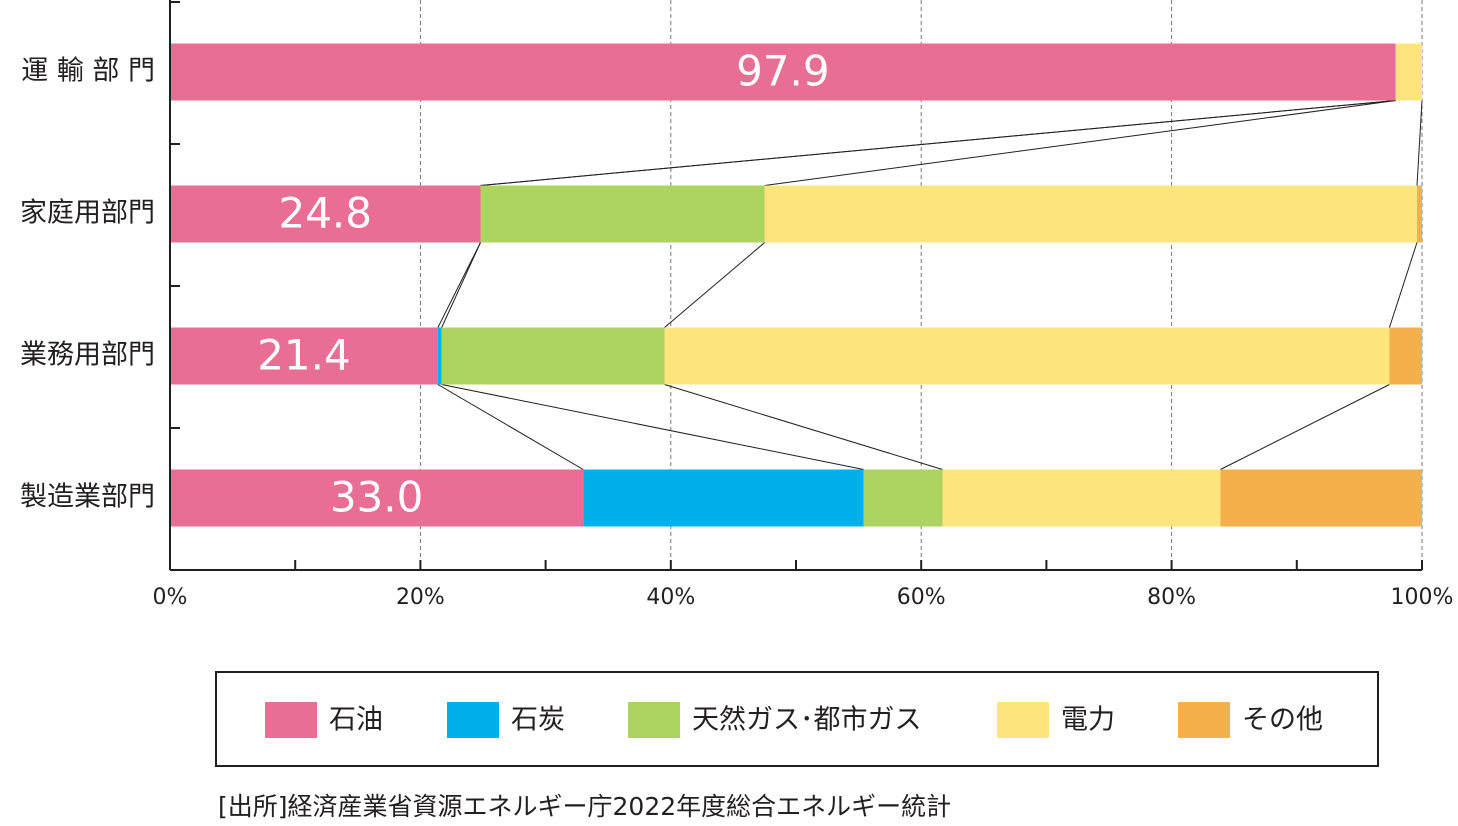 The image size is (1458, 826). Describe the element at coordinates (356, 720) in the screenshot. I see `legend-label: 石油` at that location.